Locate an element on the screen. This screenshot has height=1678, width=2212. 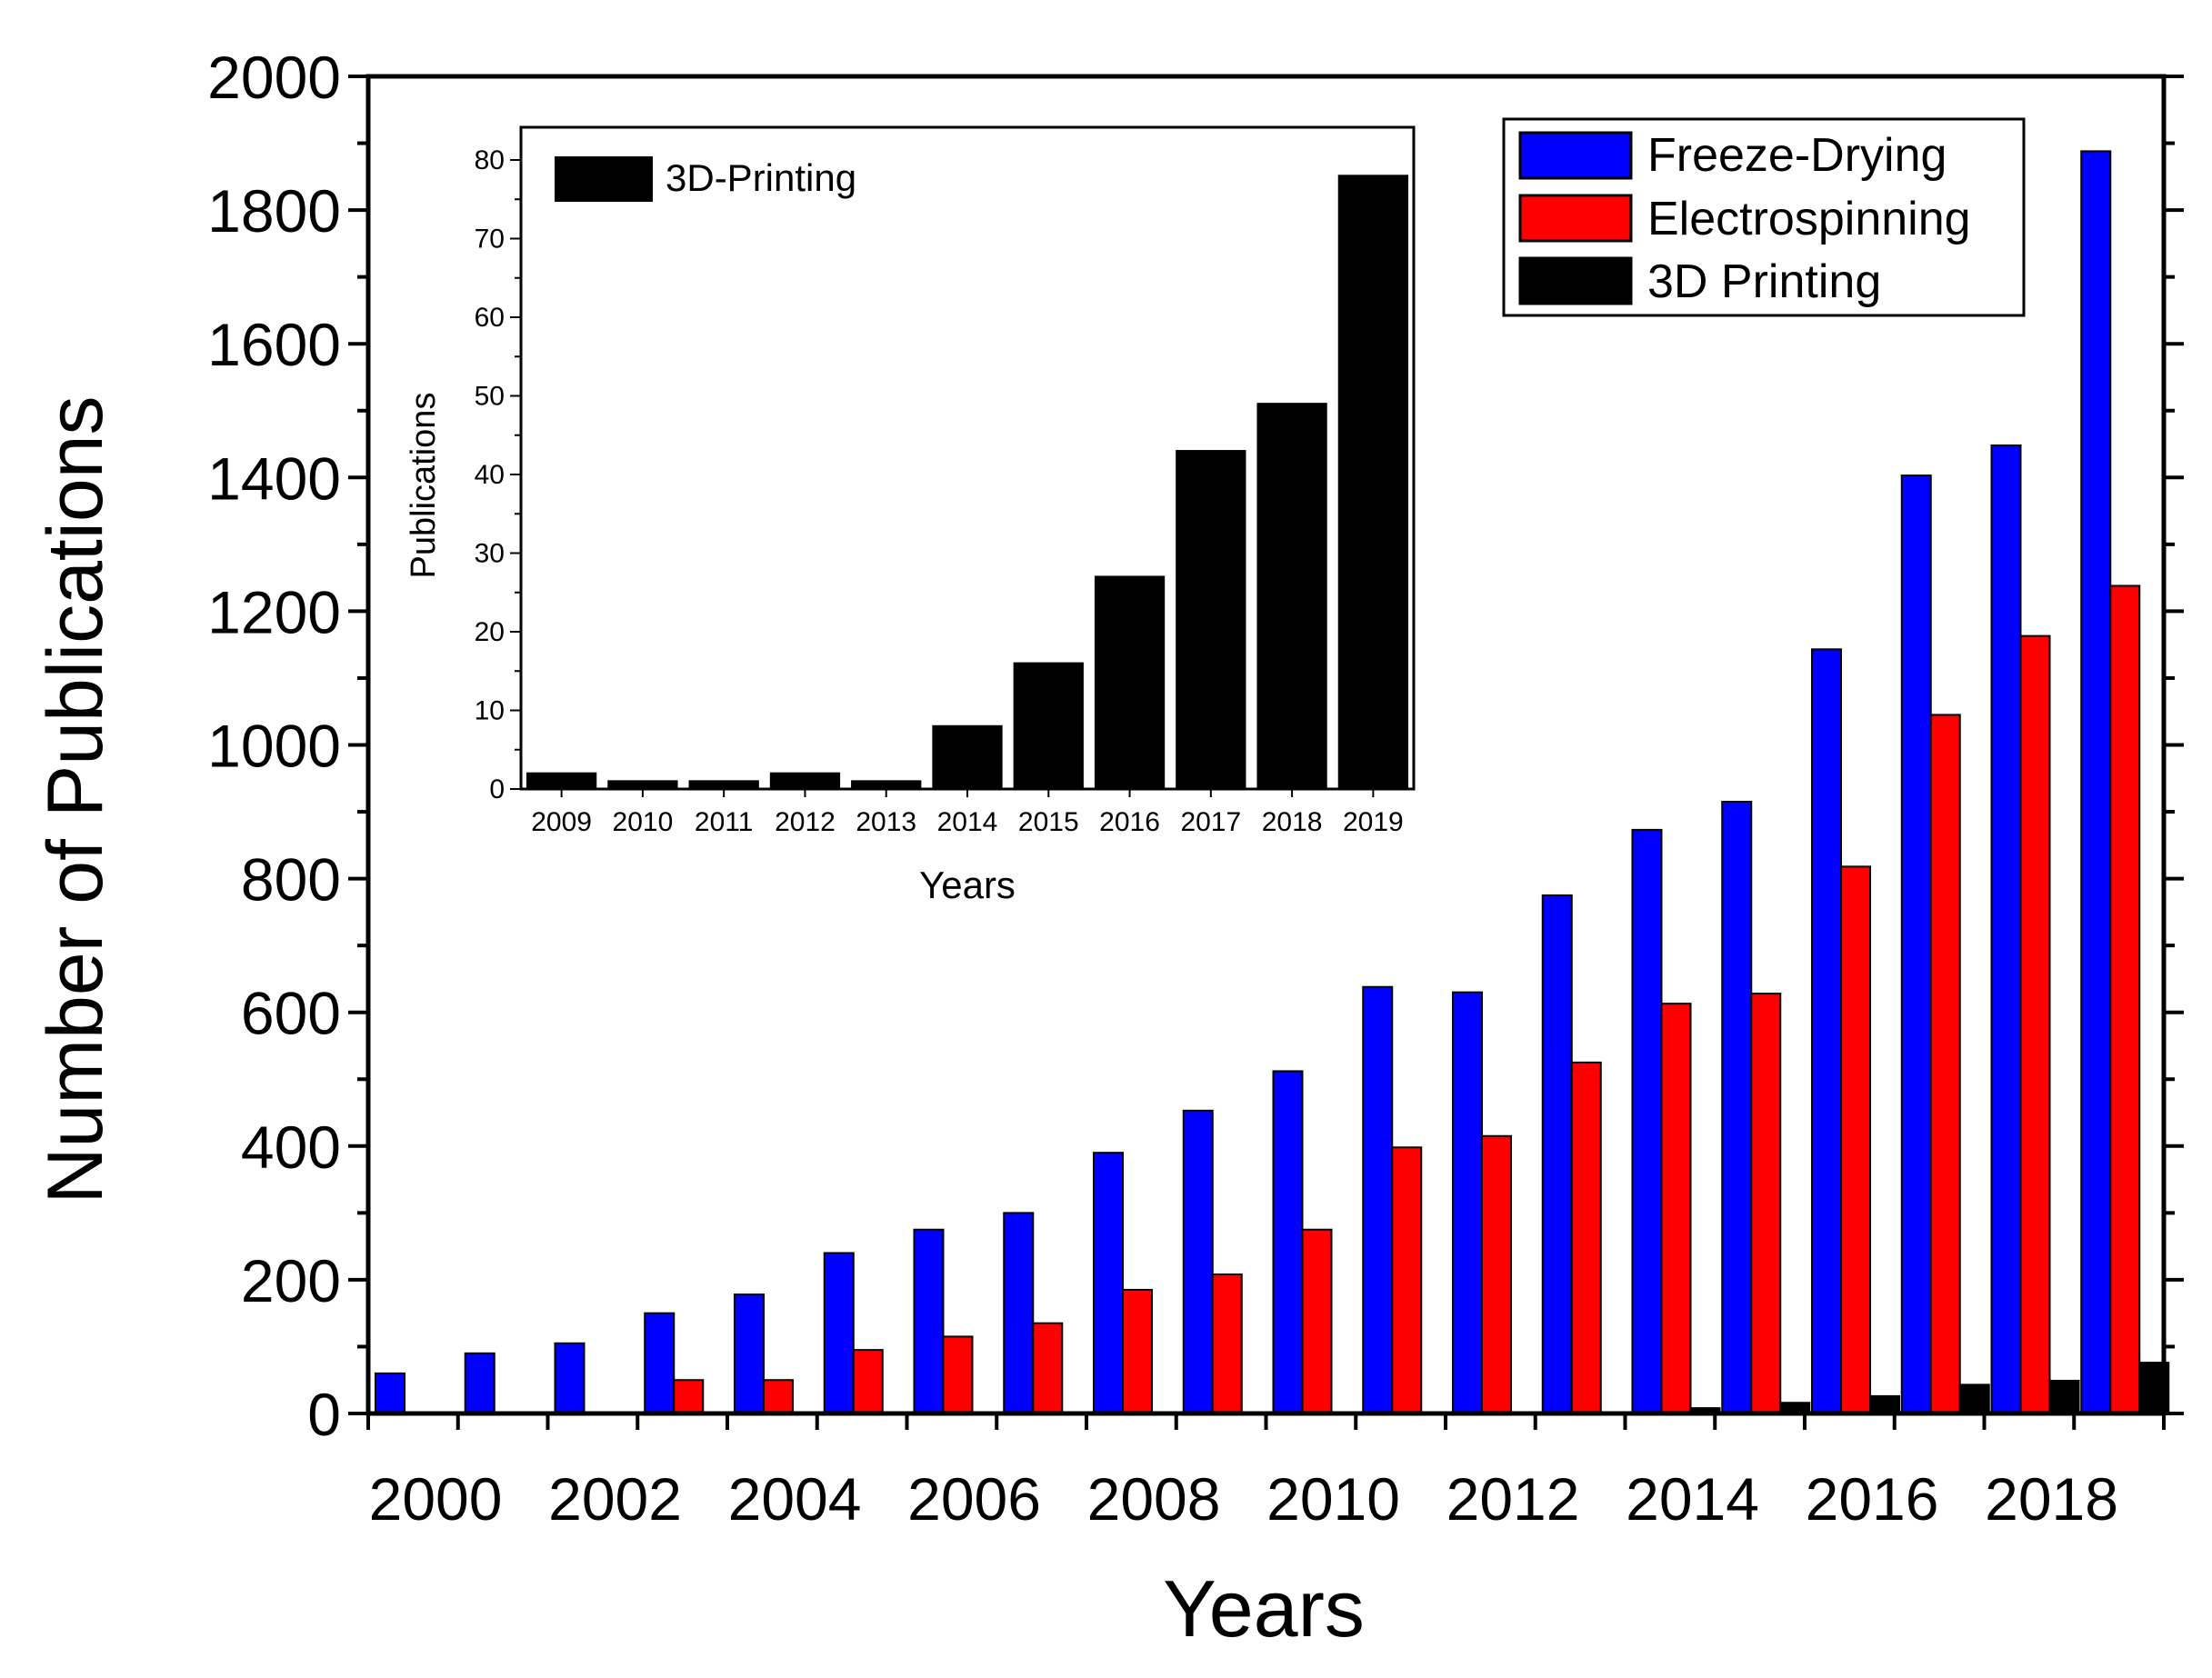
legend-label-freeze-drying: Freeze-Drying is located at coordinates (1797, 155).